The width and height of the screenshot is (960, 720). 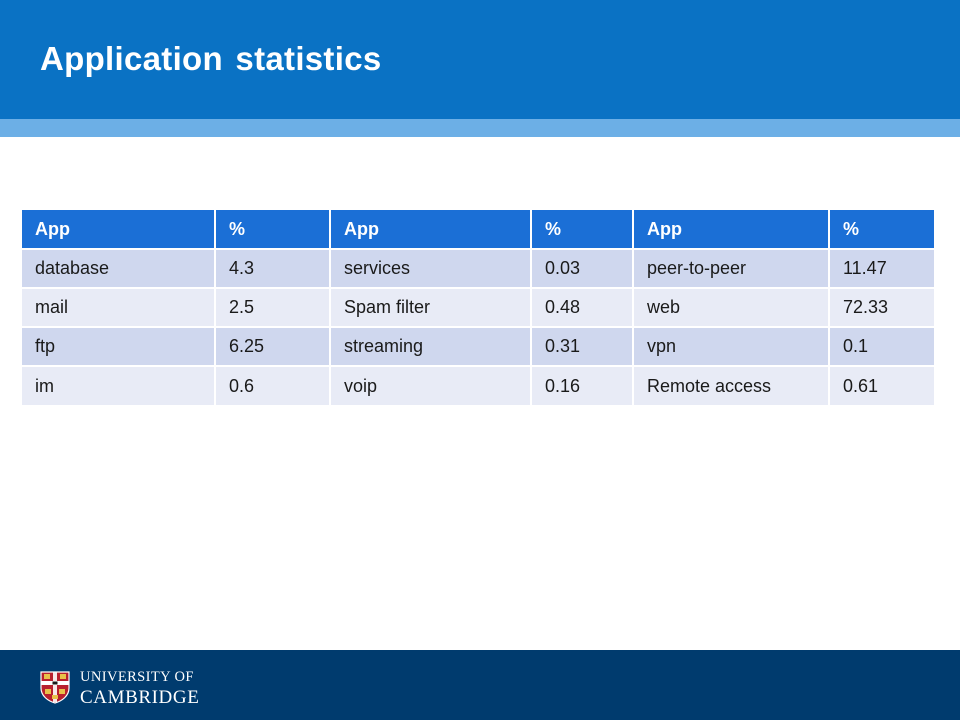 I want to click on app-cell: Remote access, so click(x=730, y=385).